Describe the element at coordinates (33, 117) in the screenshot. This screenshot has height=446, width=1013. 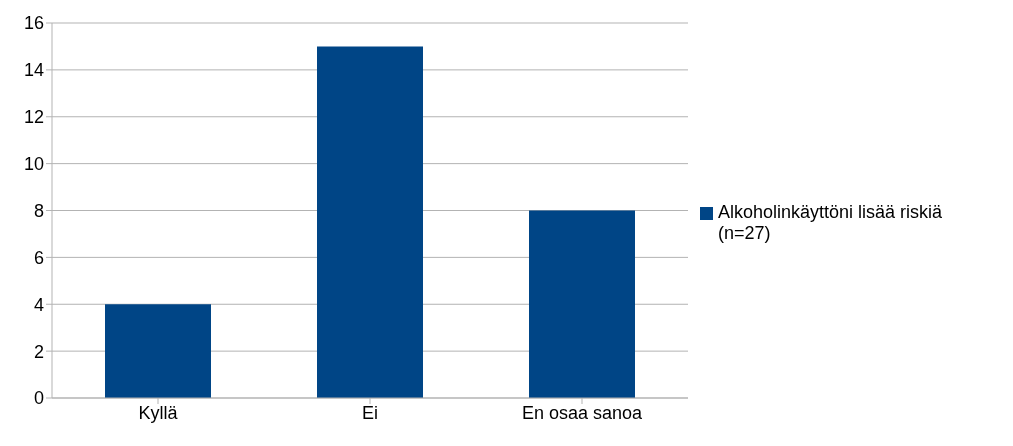
I see `y-tick-label: 12` at that location.